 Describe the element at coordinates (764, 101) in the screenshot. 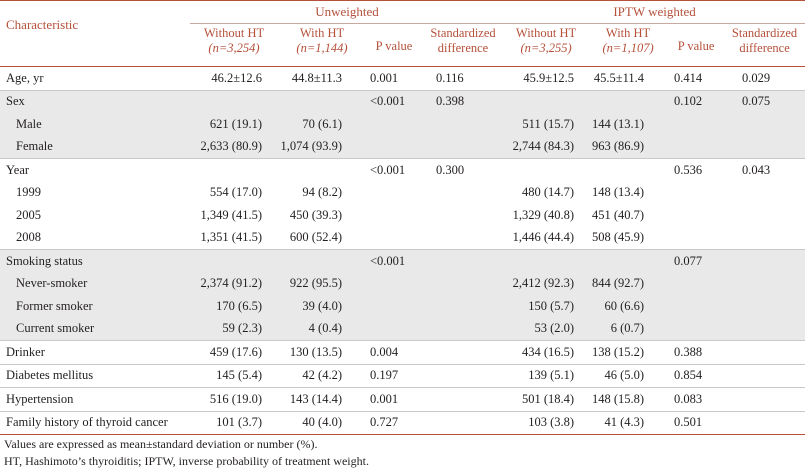

I see `cell-std-diff-iptw: 0.075` at that location.